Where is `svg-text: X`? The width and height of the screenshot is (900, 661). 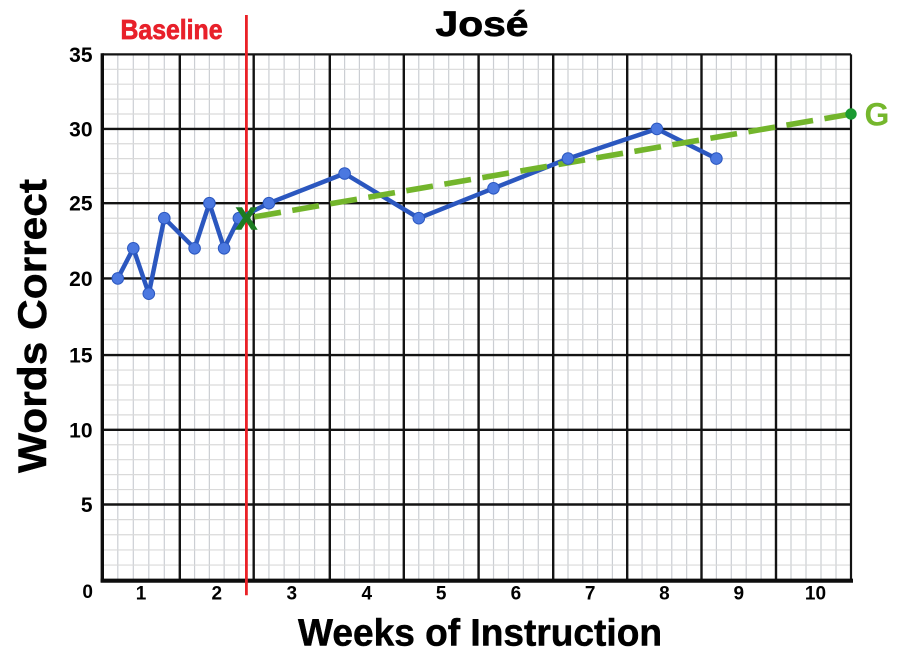 svg-text: X is located at coordinates (246, 218).